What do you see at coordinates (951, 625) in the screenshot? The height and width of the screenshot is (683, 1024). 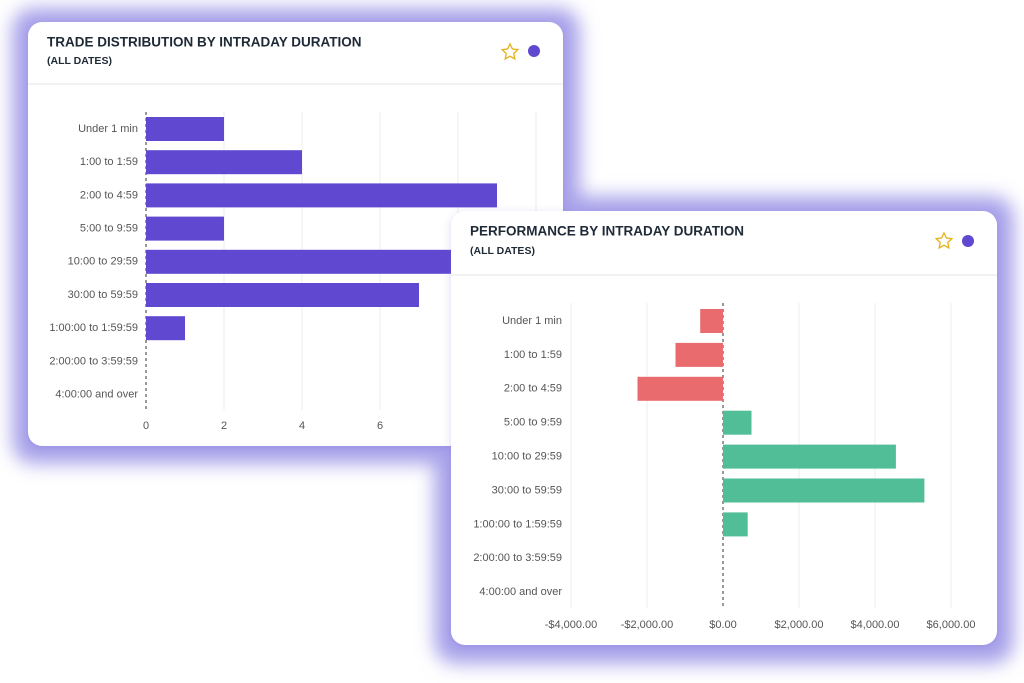 I see `x-tick-label: $6,000.00` at bounding box center [951, 625].